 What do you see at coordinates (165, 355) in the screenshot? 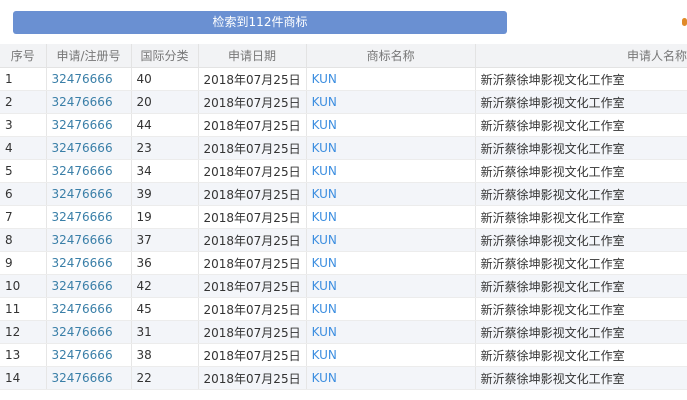
I see `cell-class: 38` at bounding box center [165, 355].